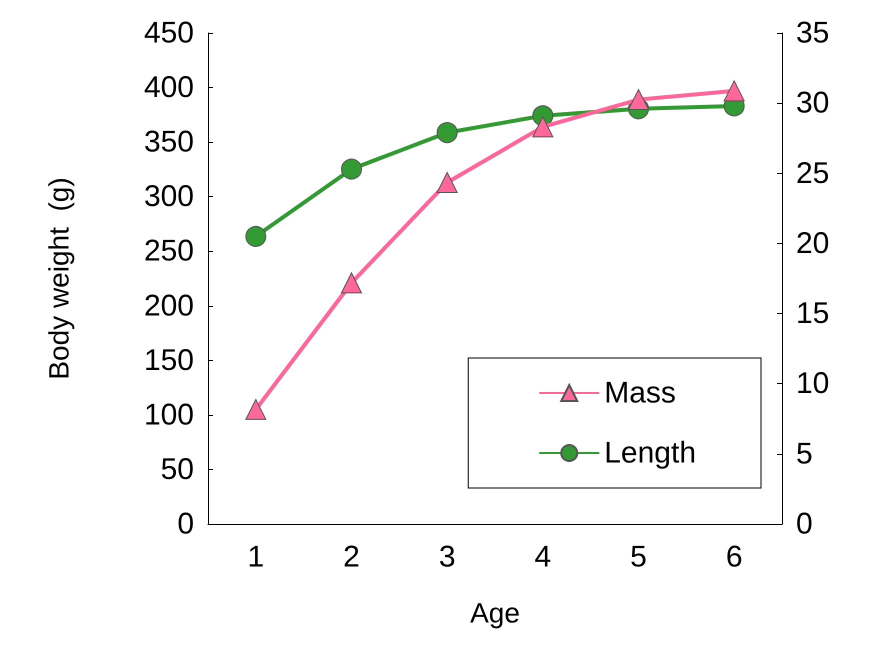 The image size is (879, 651). What do you see at coordinates (169, 87) in the screenshot?
I see `y-tick-label: 400` at bounding box center [169, 87].